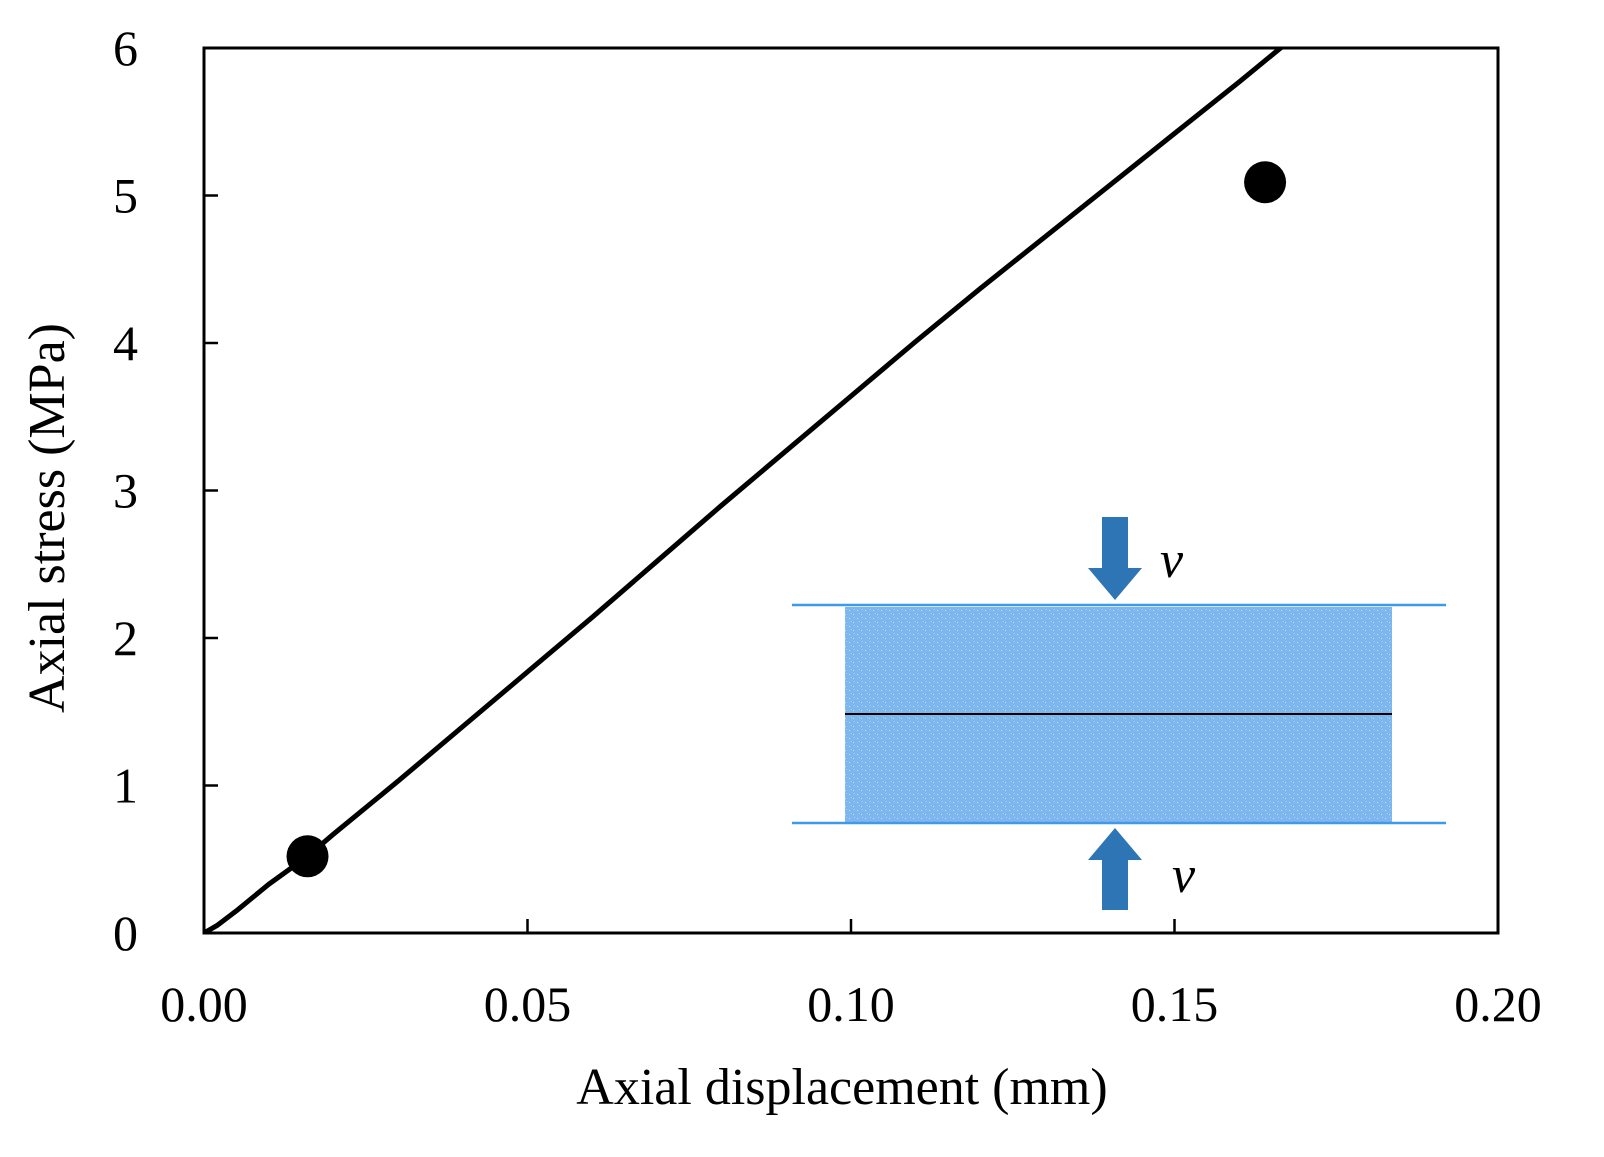 This screenshot has height=1157, width=1604. Describe the element at coordinates (125, 638) in the screenshot. I see `y-tick-label: 2` at that location.